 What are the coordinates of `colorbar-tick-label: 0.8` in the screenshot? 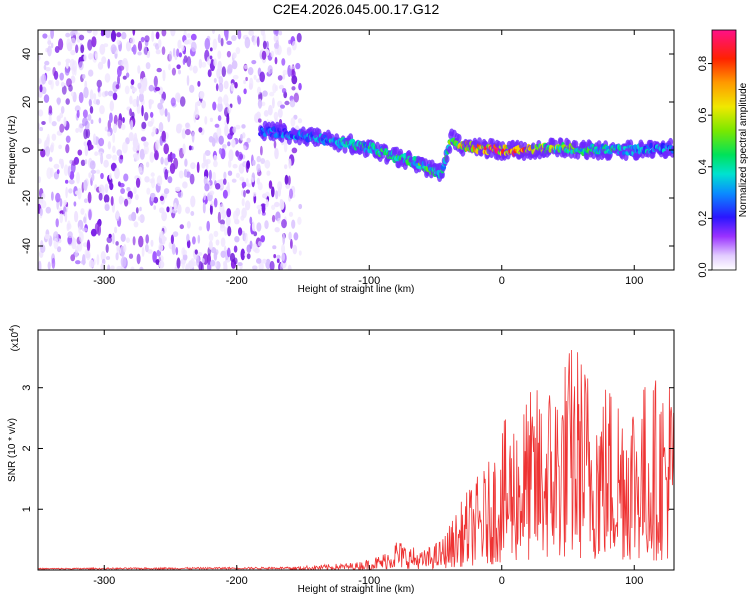 It's located at (703, 63).